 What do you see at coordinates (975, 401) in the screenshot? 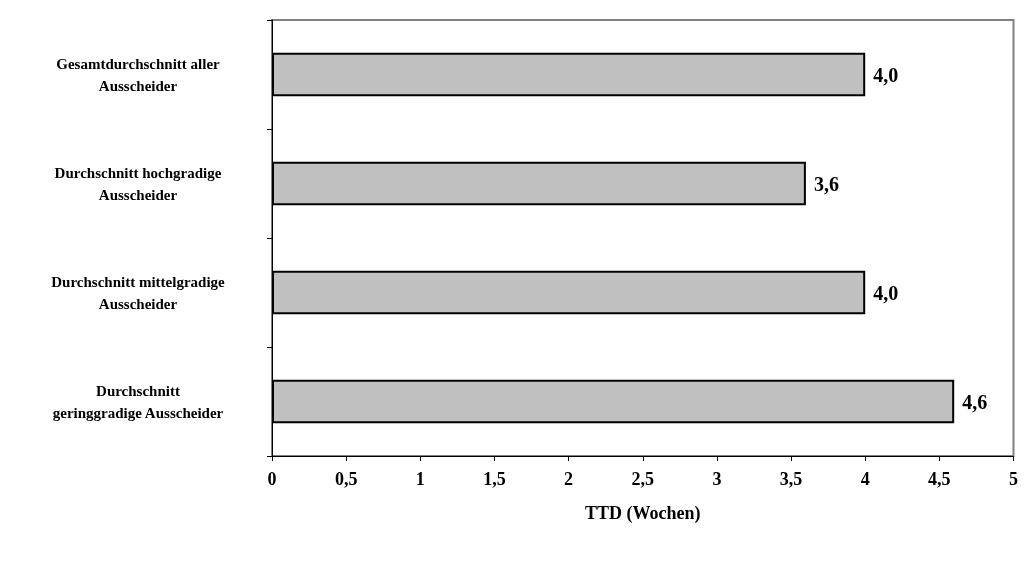
I see `data-label: 4,6` at bounding box center [975, 401].